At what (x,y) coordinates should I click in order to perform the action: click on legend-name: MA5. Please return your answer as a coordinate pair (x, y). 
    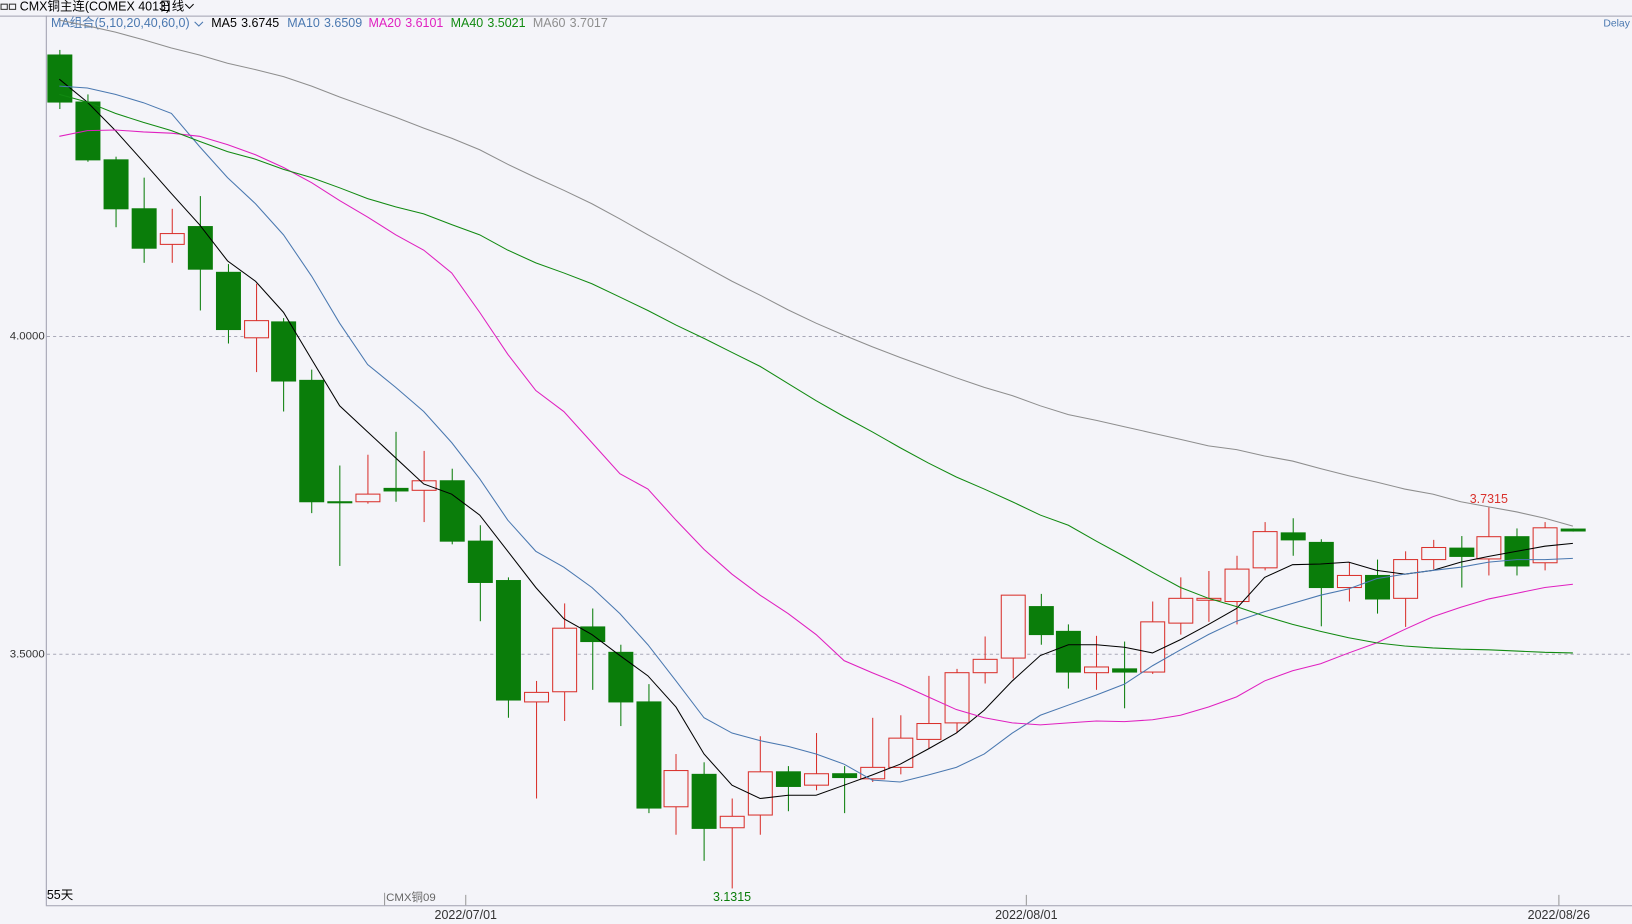
    Looking at the image, I should click on (224, 23).